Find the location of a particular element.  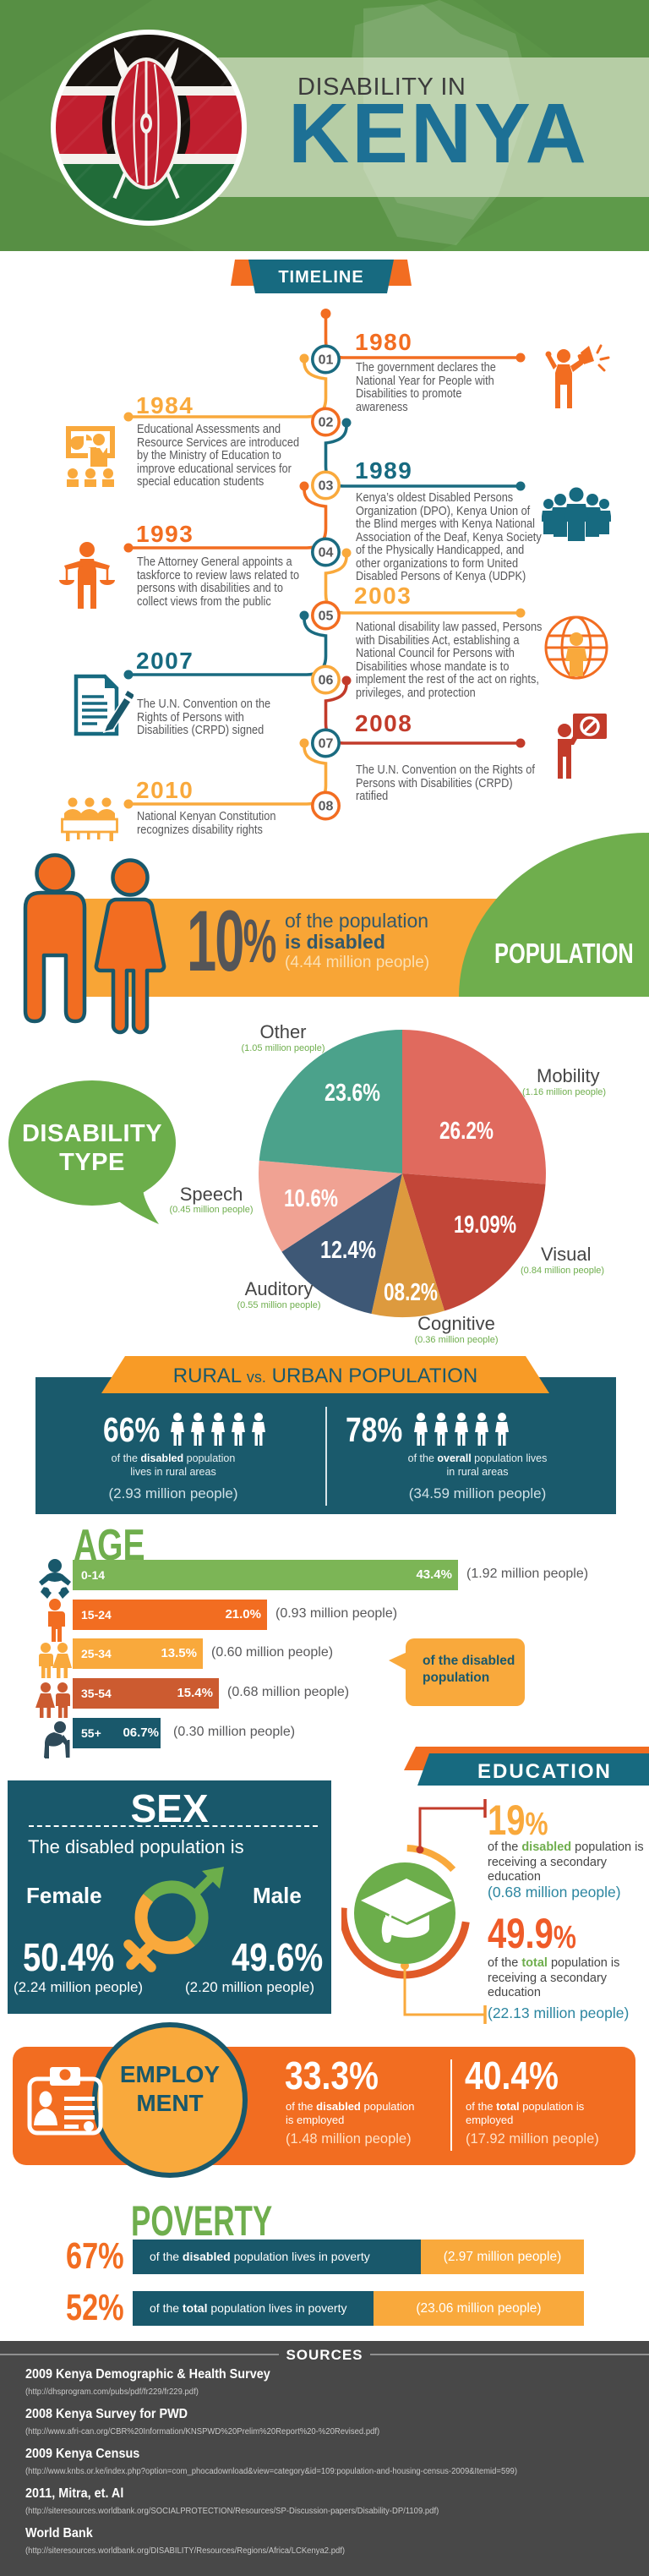

svg-text: 26.2% is located at coordinates (467, 1132).